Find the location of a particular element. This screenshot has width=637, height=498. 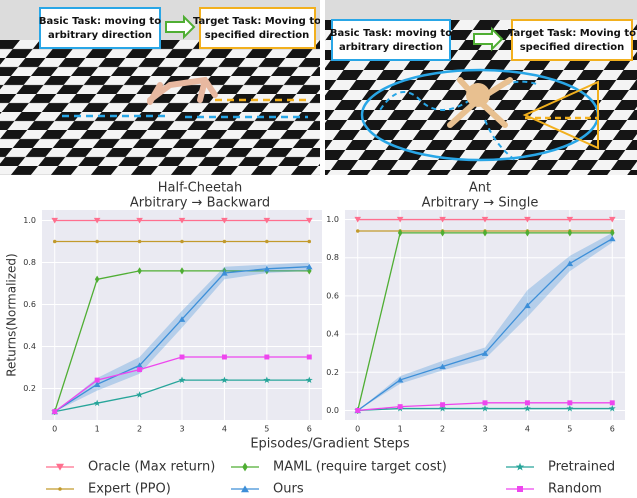

legend-label: Expert (PPO) is located at coordinates (129, 489).